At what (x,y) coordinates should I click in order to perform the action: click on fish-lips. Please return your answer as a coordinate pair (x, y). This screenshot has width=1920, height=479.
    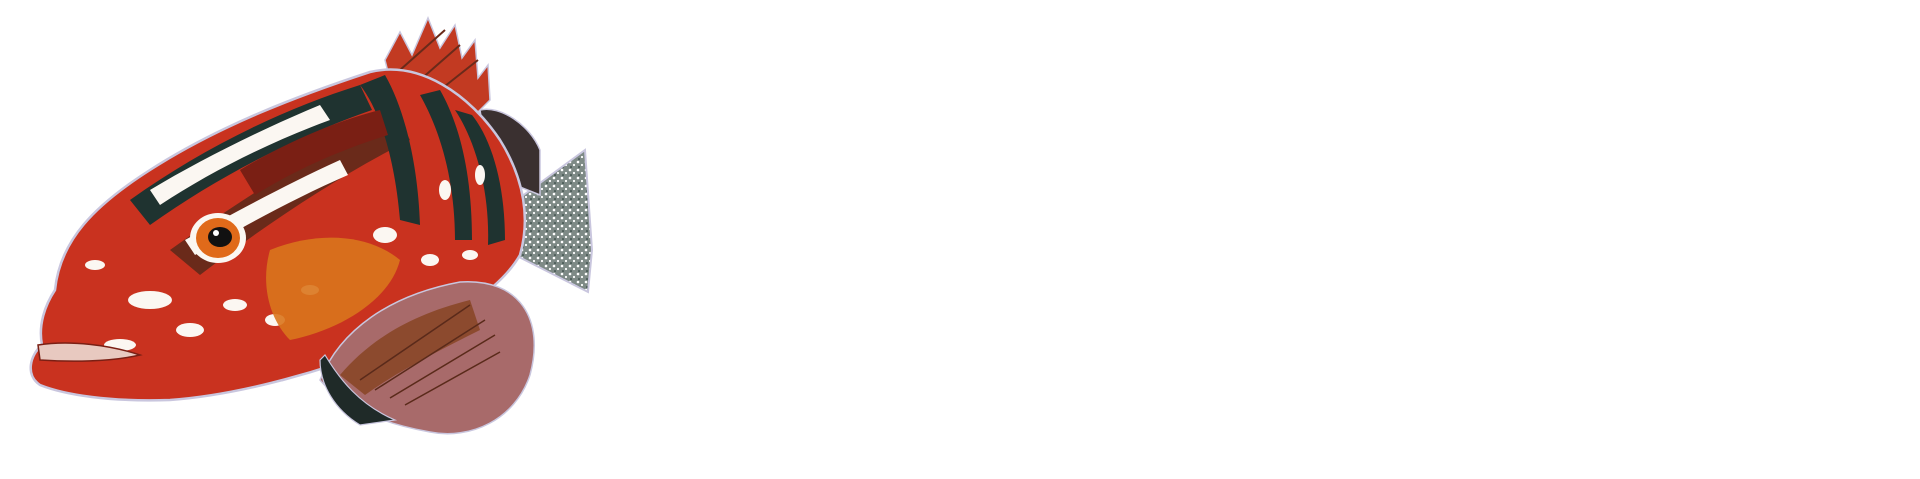
    Looking at the image, I should click on (90, 352).